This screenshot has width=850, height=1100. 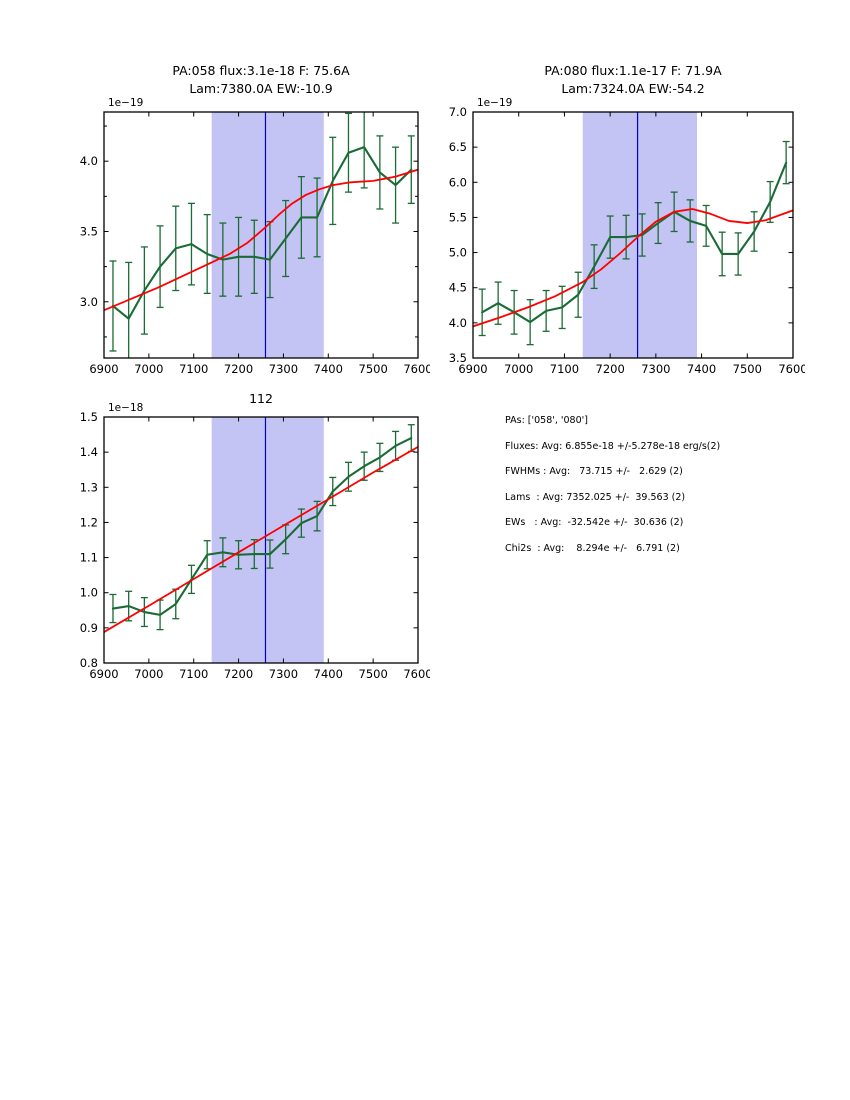 I want to click on summary-line-ews: EWs : Avg: -32.542e +/- 30.636 (2), so click(x=594, y=522).